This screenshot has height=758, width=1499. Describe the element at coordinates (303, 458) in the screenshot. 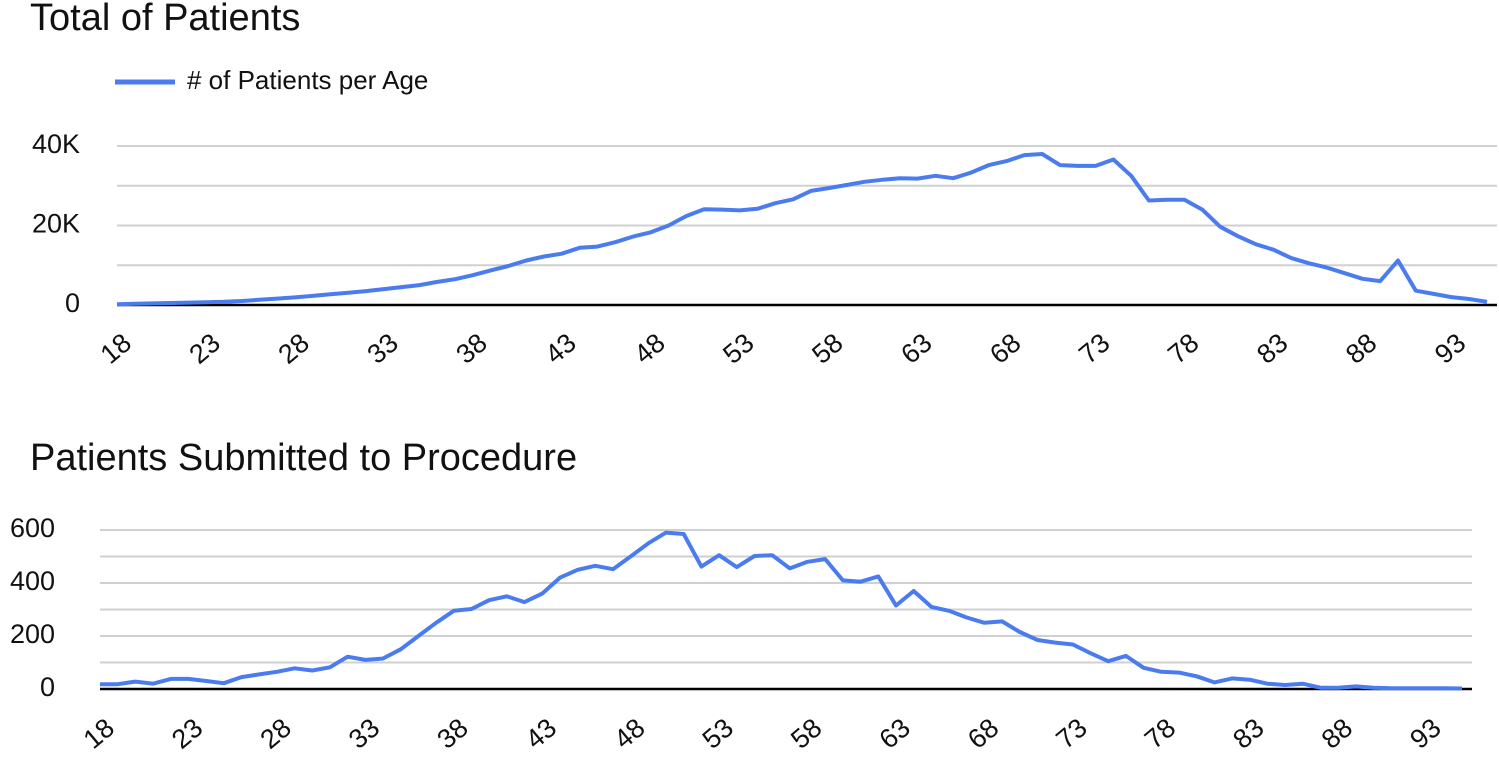

I see `chart-title: Patients Submitted to Procedure` at that location.